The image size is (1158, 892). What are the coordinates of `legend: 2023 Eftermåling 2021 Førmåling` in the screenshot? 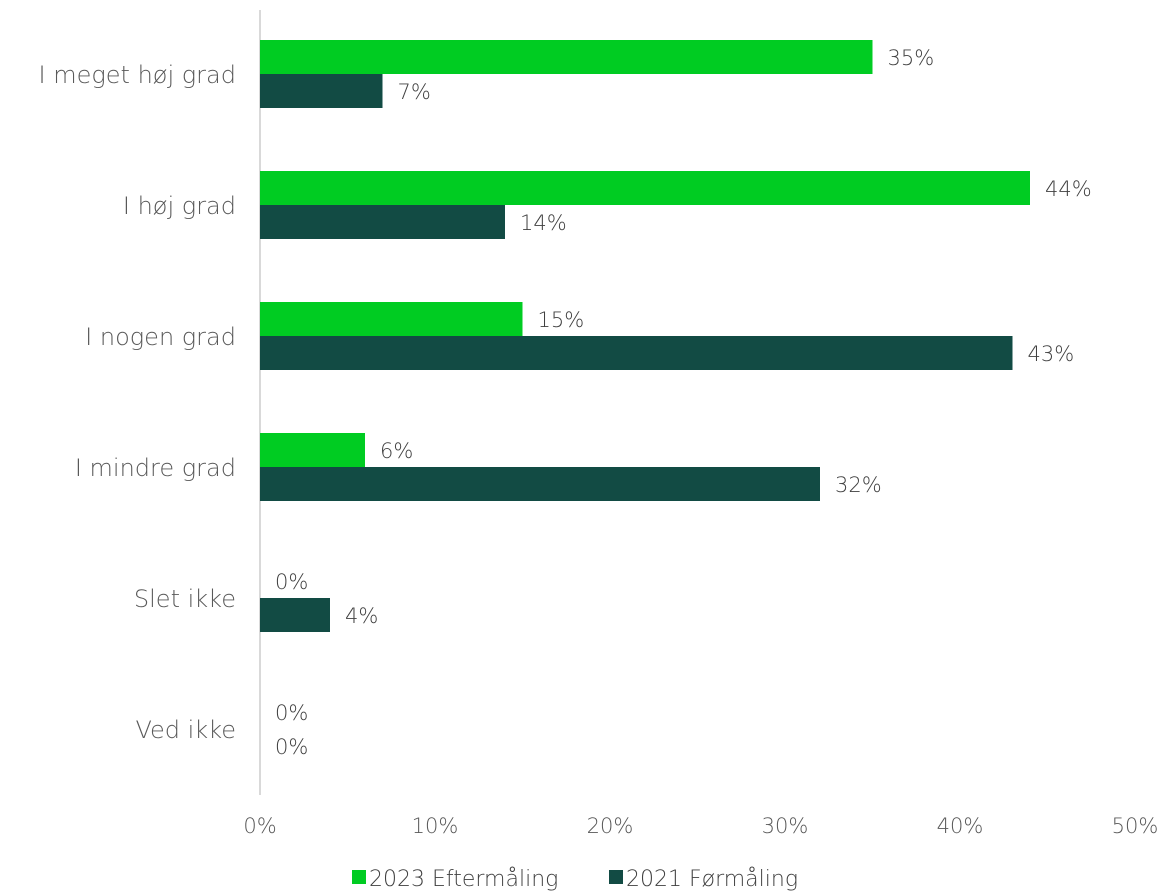 It's located at (575, 879).